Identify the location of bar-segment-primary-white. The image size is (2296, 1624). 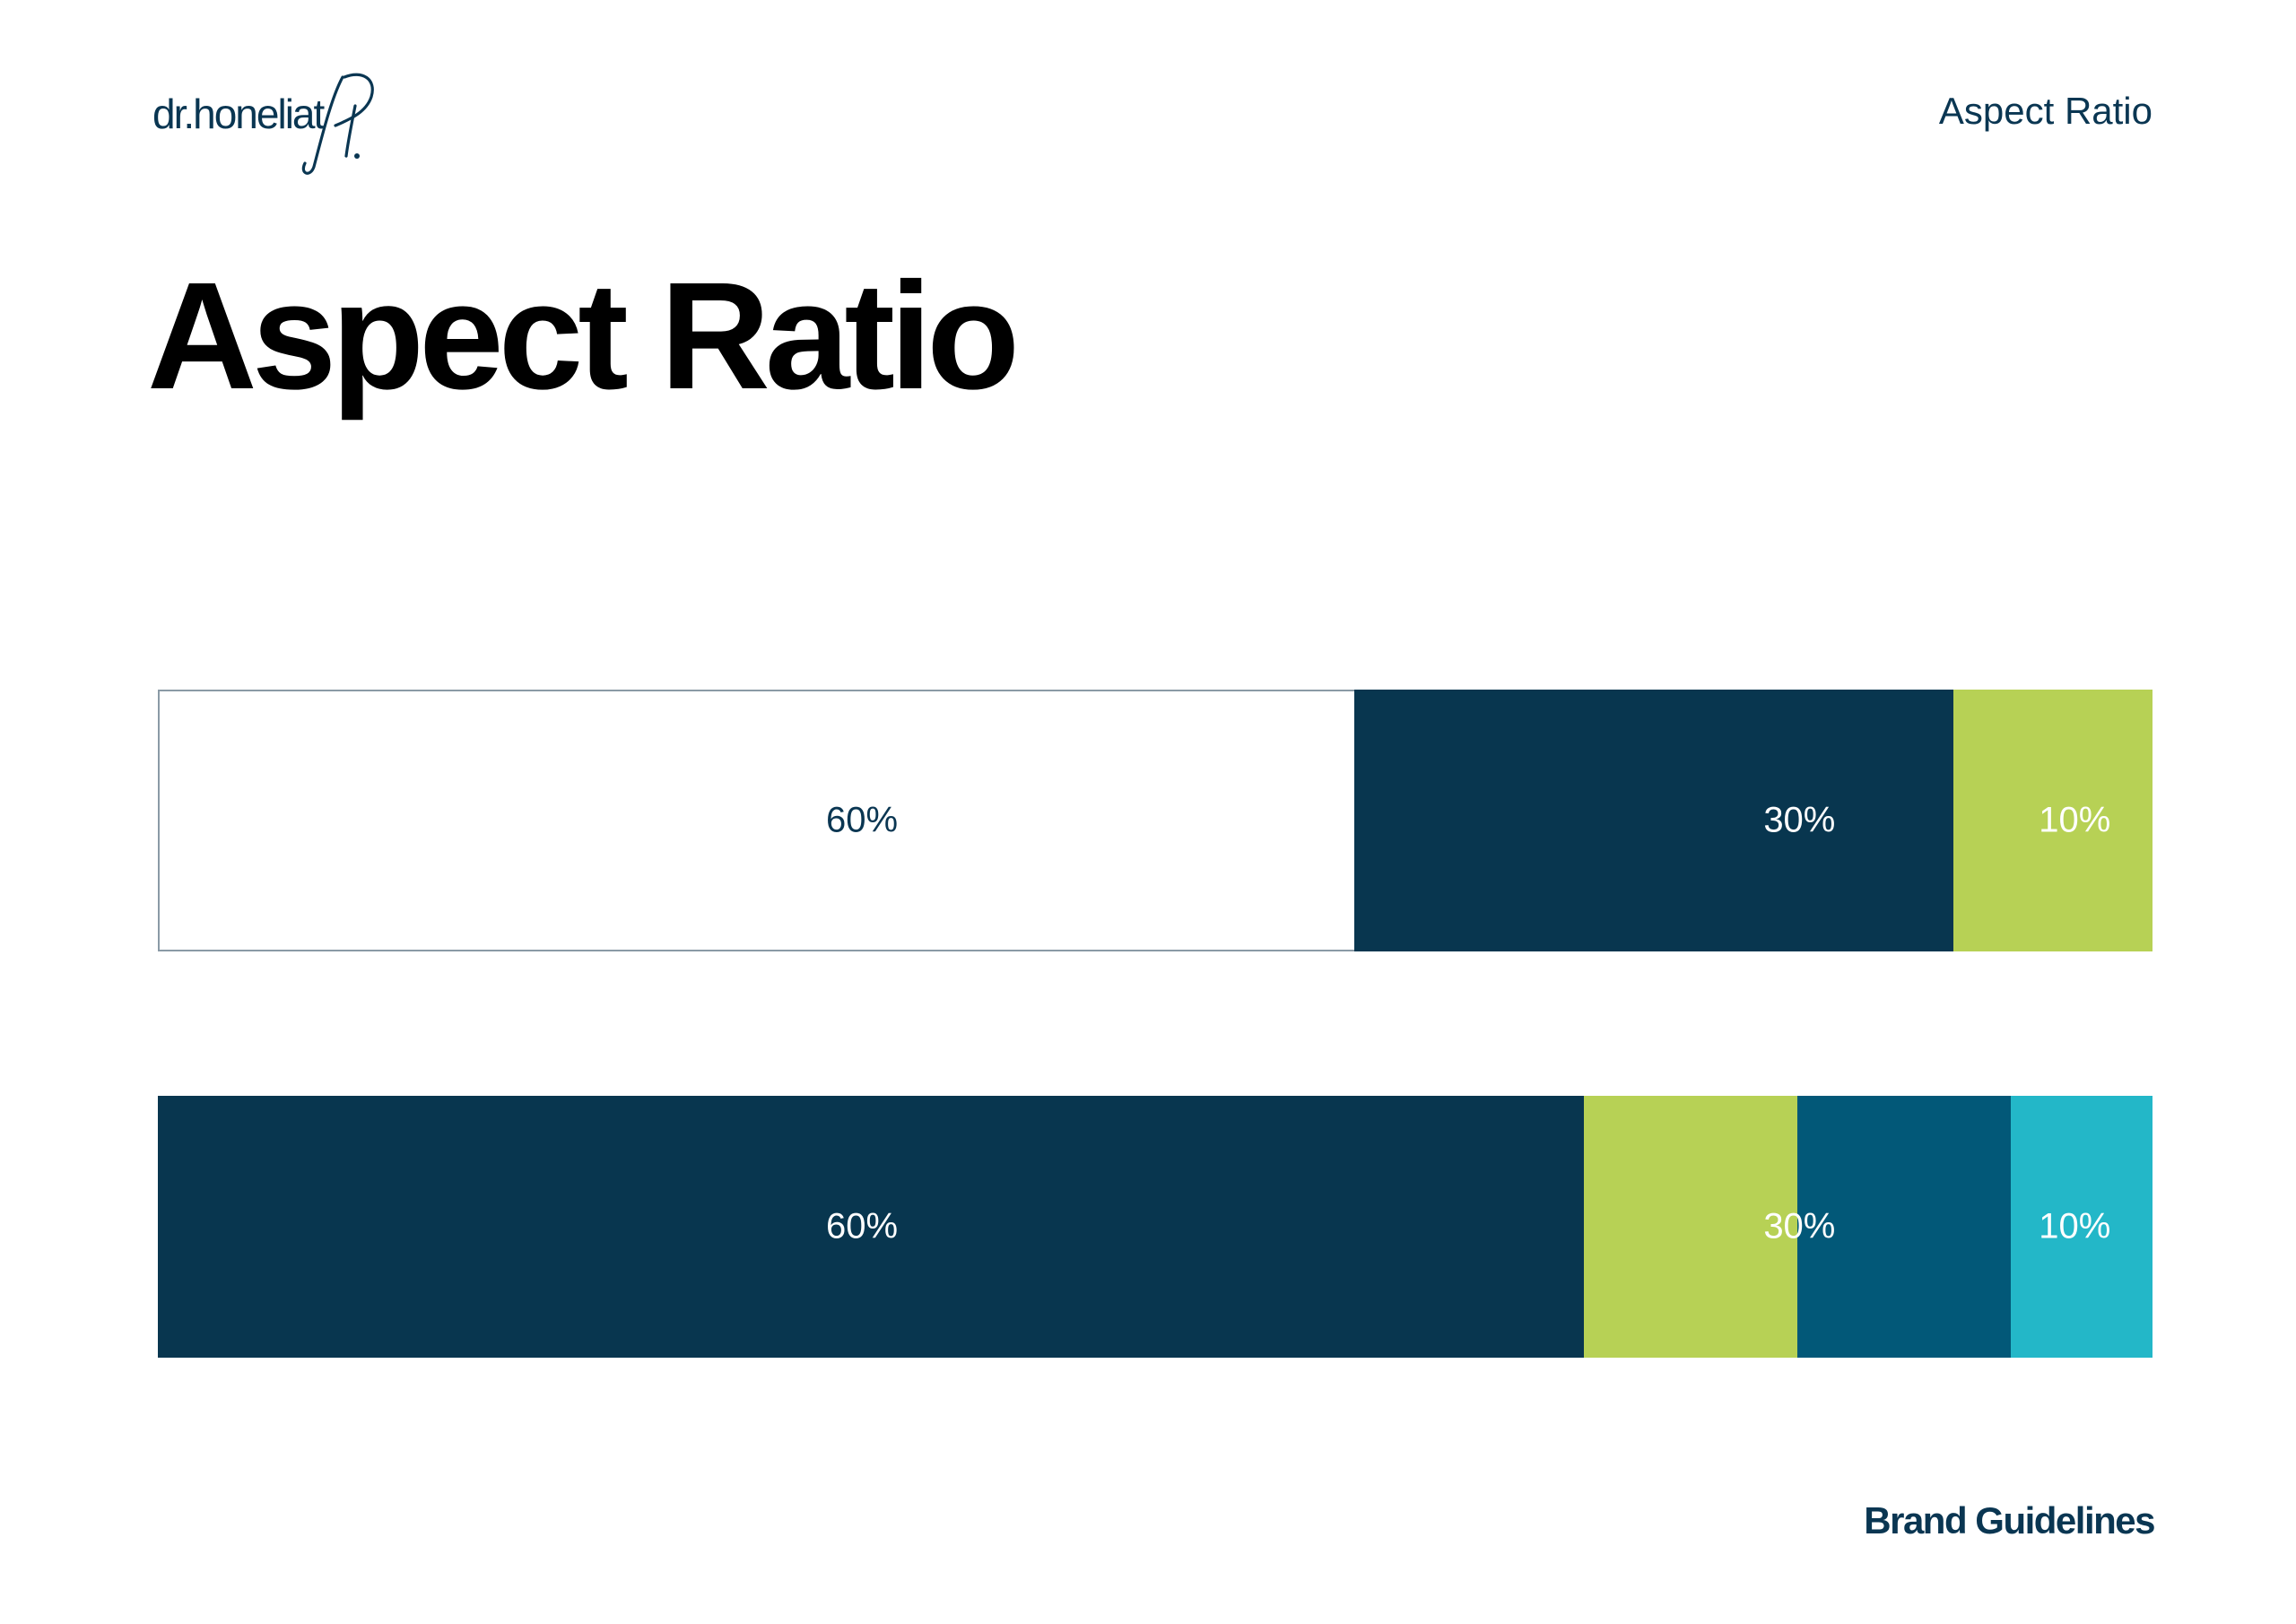
(756, 820).